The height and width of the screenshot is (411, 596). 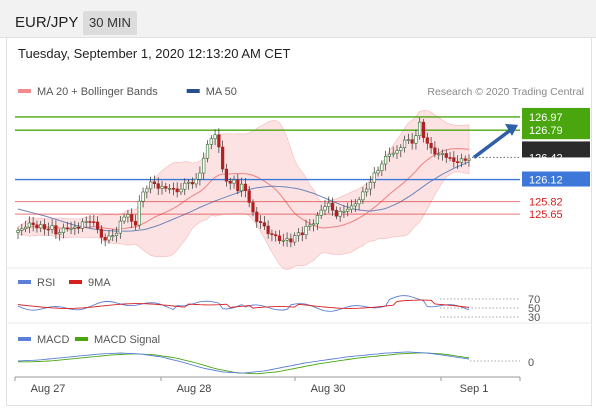 I want to click on timeframe-badge: 30 MIN, so click(x=110, y=23).